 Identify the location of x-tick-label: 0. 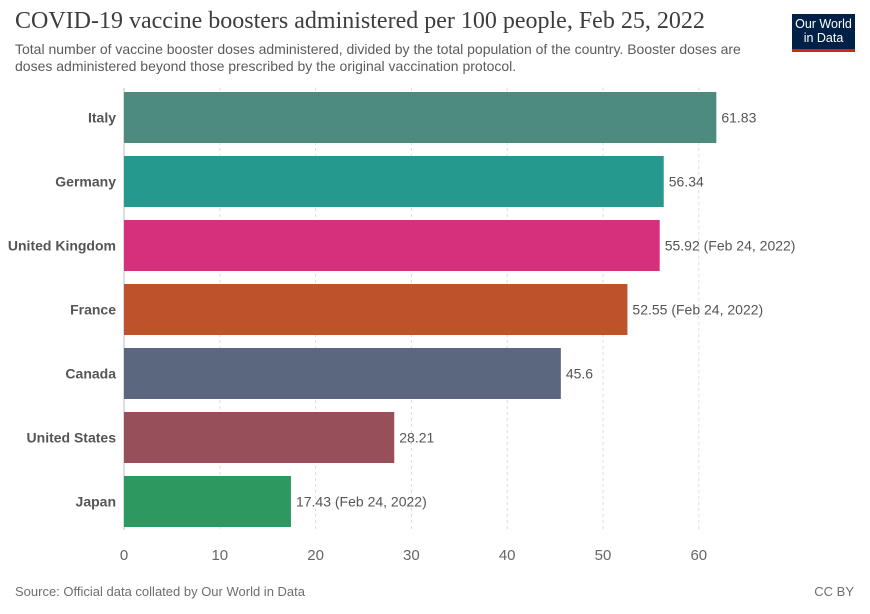
(124, 555).